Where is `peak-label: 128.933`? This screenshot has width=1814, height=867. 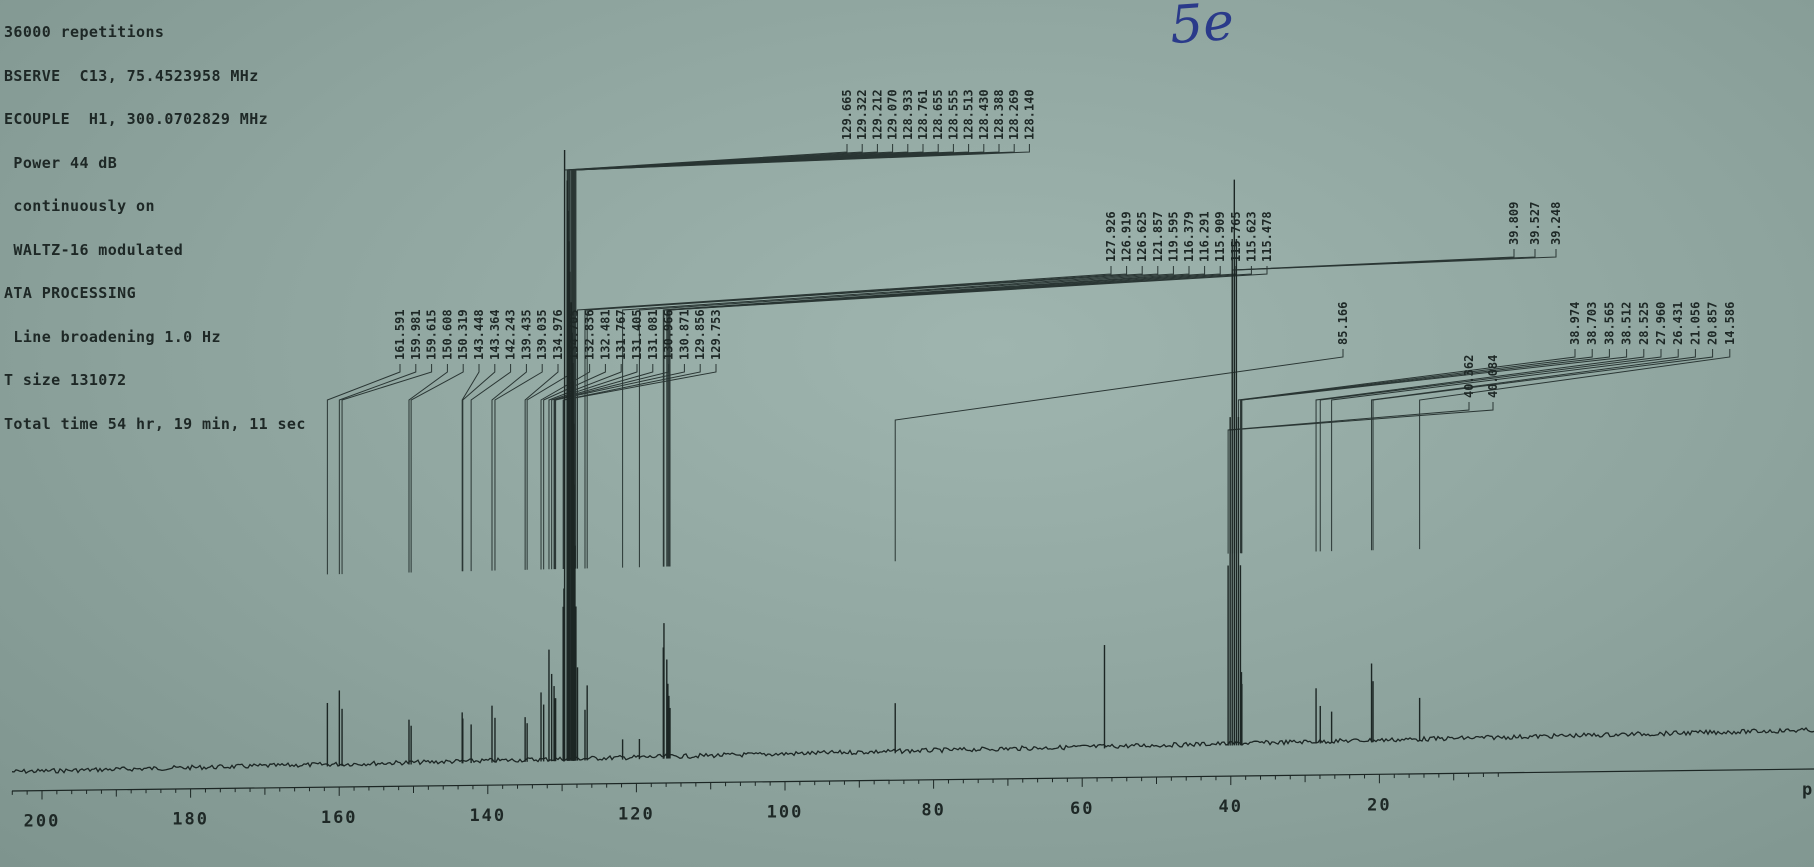
peak-label: 128.933 is located at coordinates (908, 114).